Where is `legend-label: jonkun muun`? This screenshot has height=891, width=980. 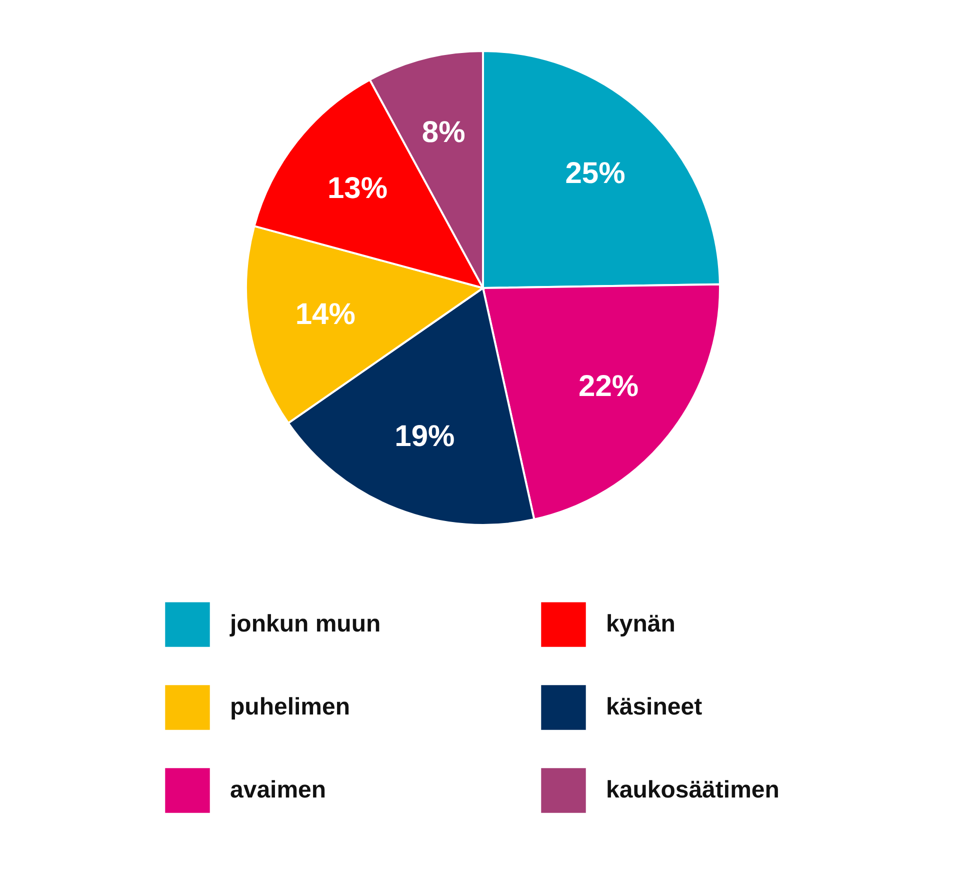
legend-label: jonkun muun is located at coordinates (305, 624).